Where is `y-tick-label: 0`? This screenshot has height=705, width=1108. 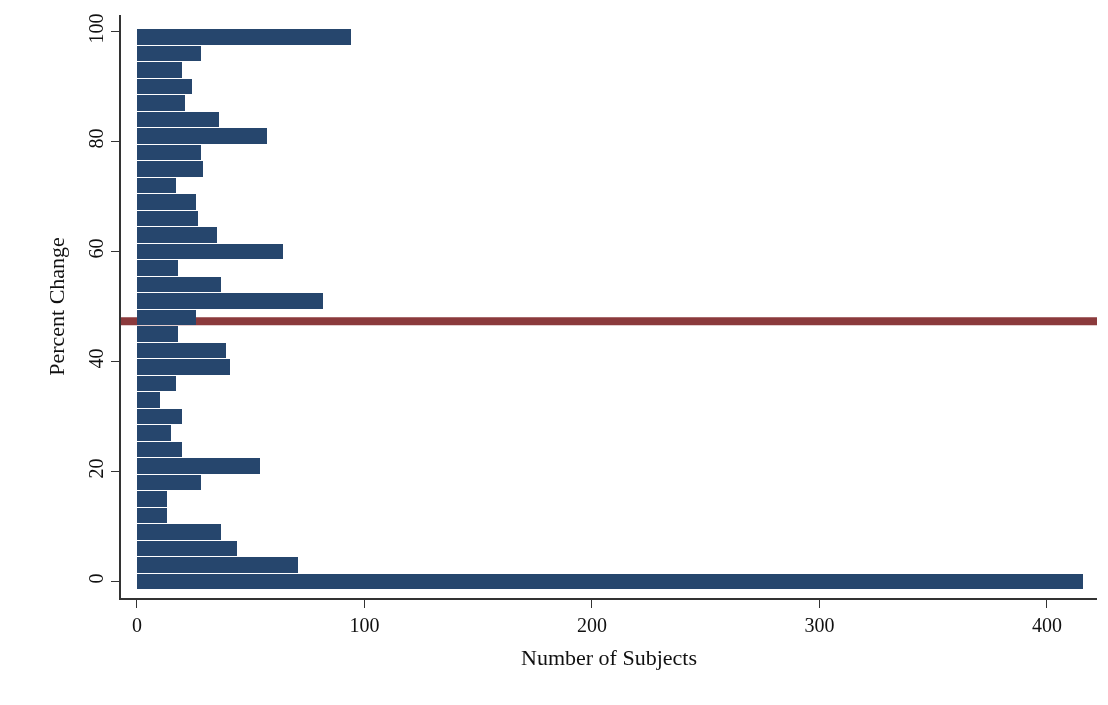 y-tick-label: 0 is located at coordinates (96, 578).